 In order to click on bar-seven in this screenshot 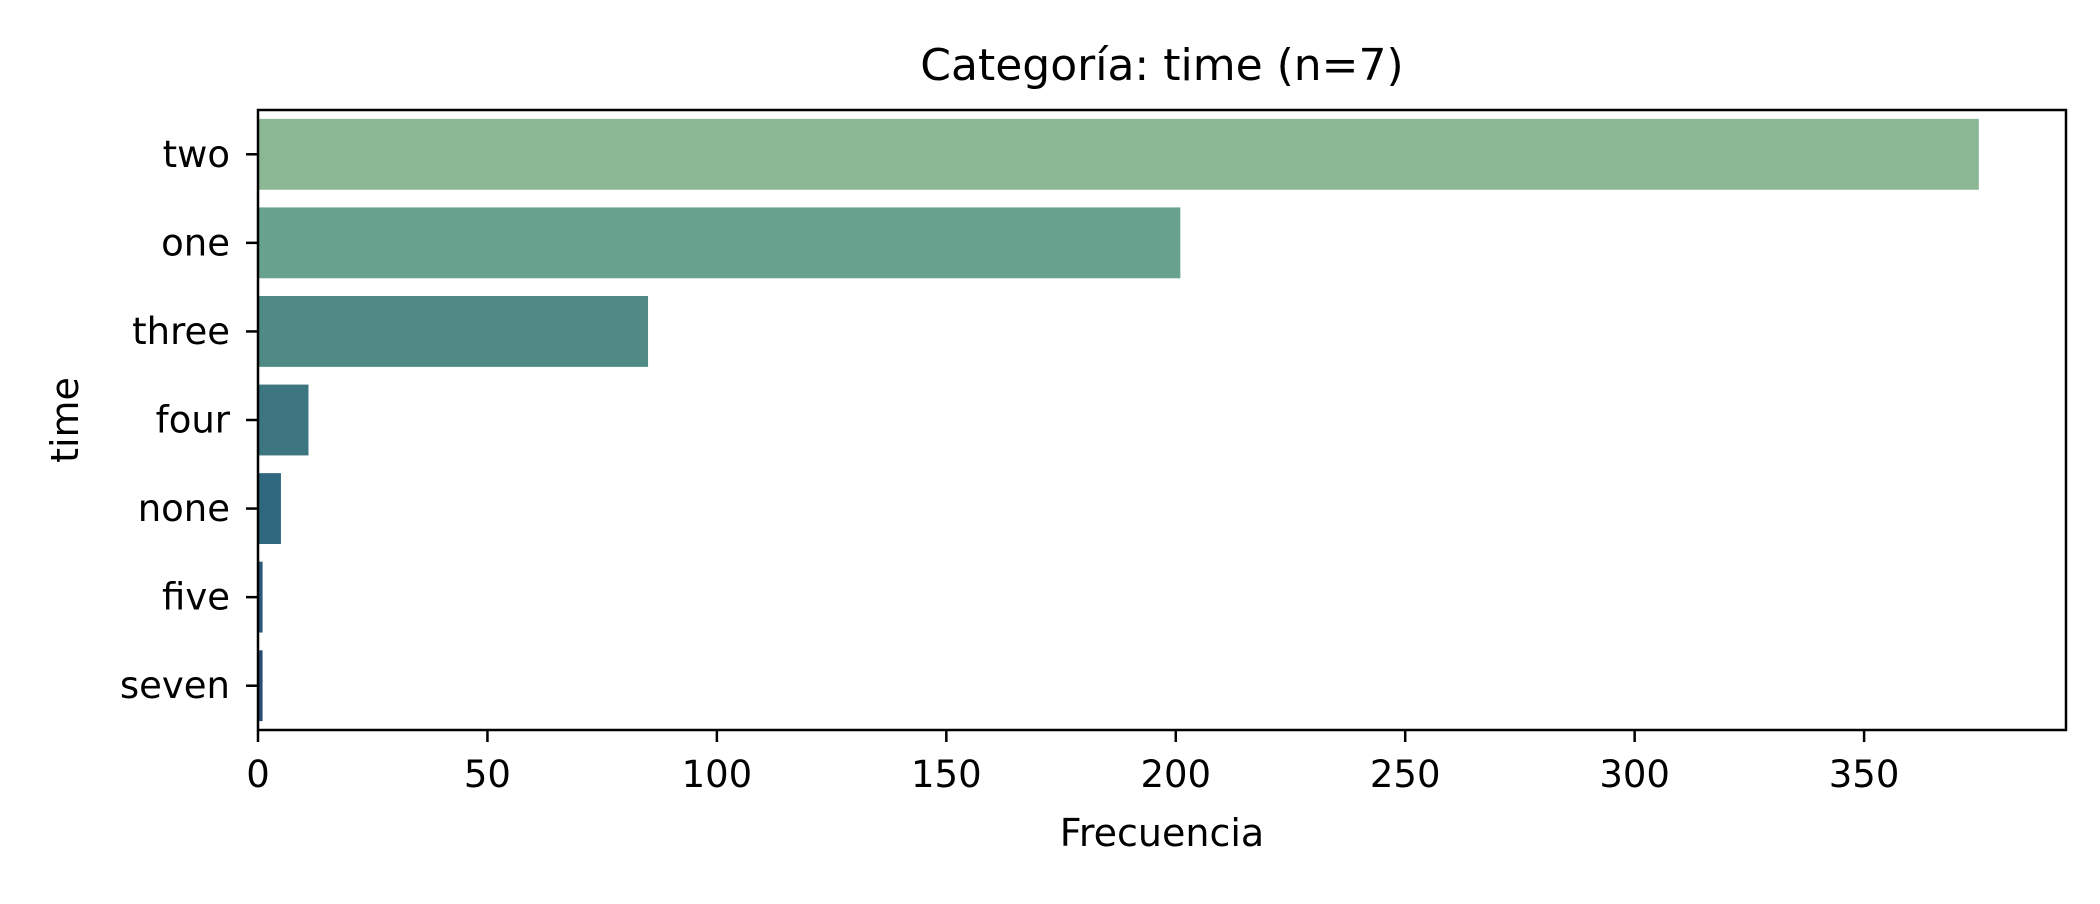, I will do `click(260, 686)`.